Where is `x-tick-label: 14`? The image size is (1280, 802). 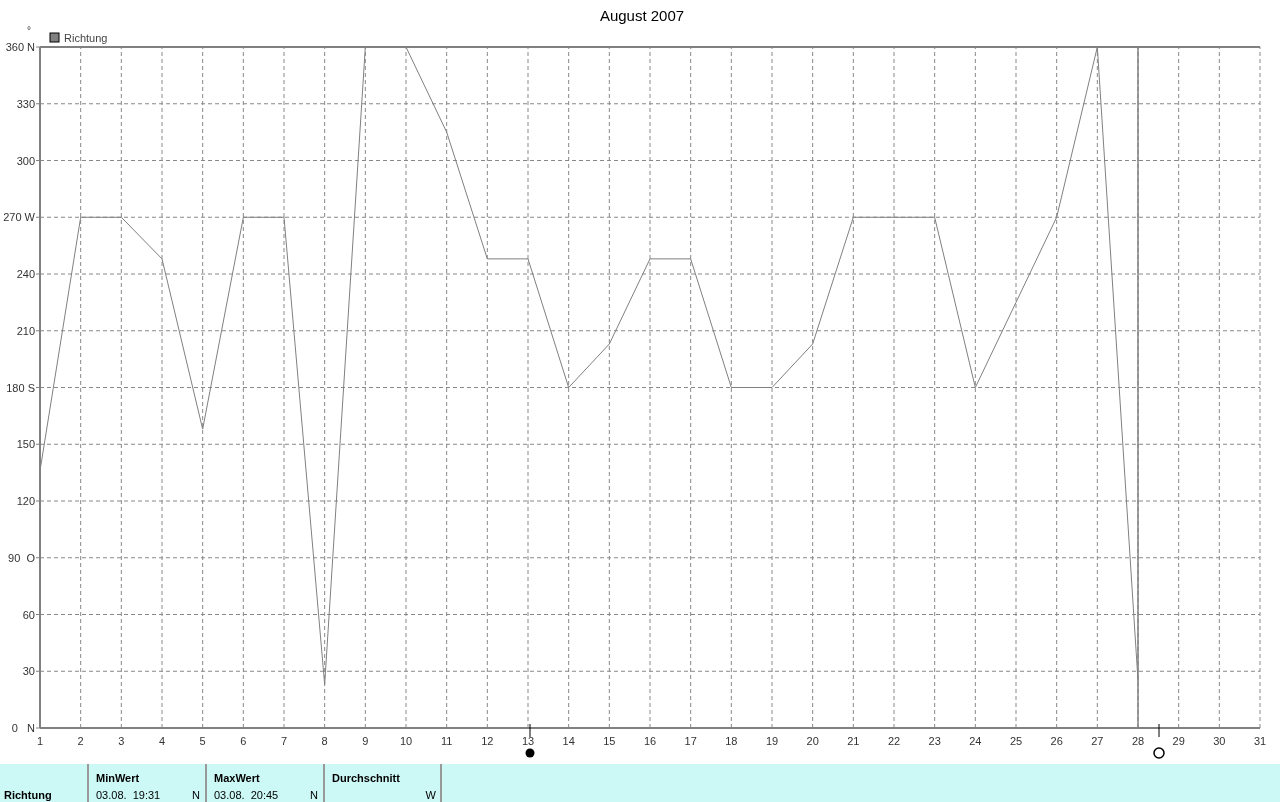 x-tick-label: 14 is located at coordinates (568, 741).